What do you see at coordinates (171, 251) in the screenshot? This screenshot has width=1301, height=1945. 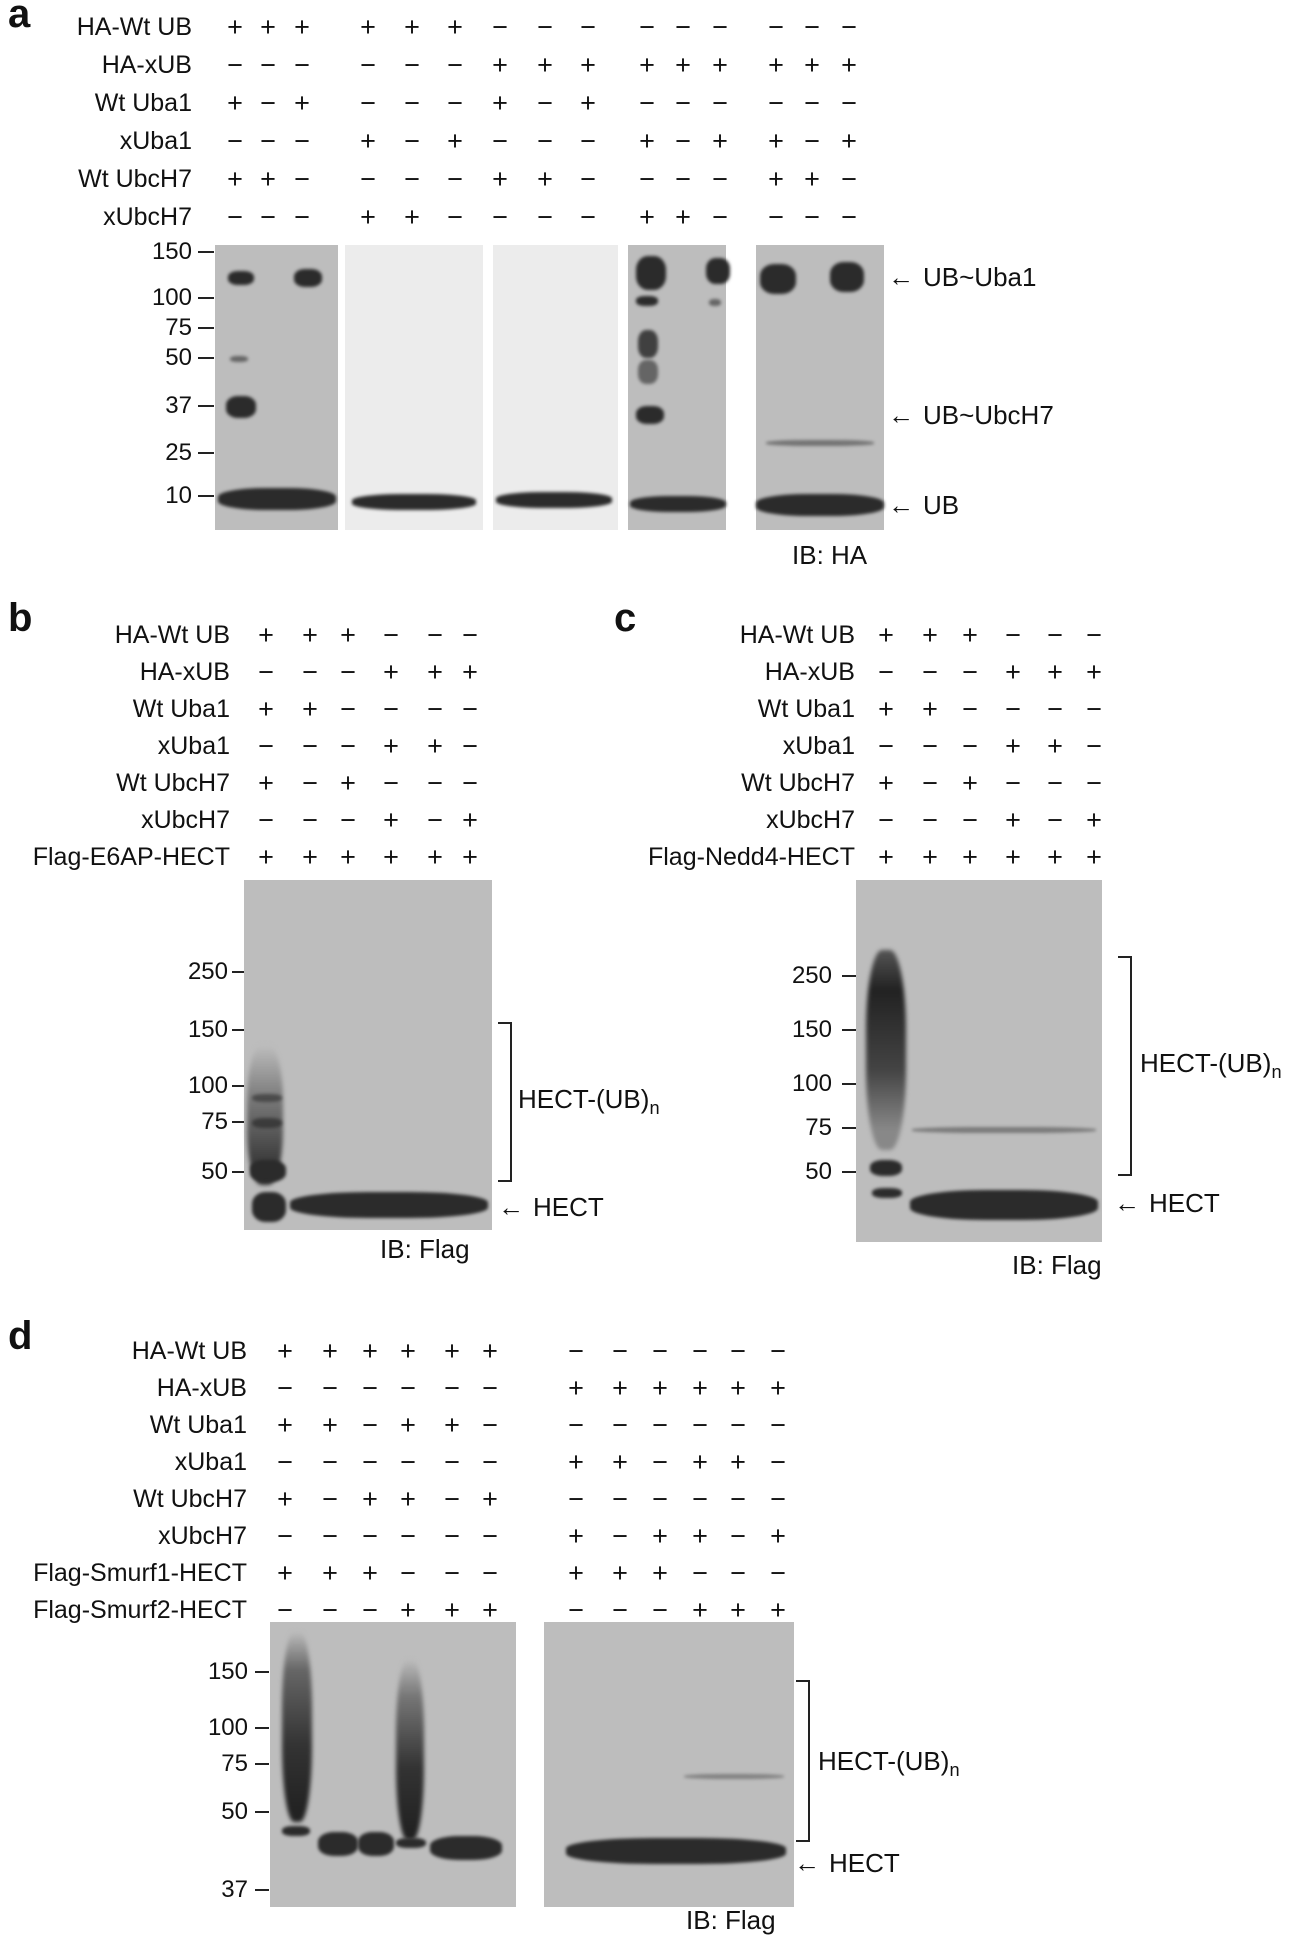 I see `mw-marker-label: 150` at bounding box center [171, 251].